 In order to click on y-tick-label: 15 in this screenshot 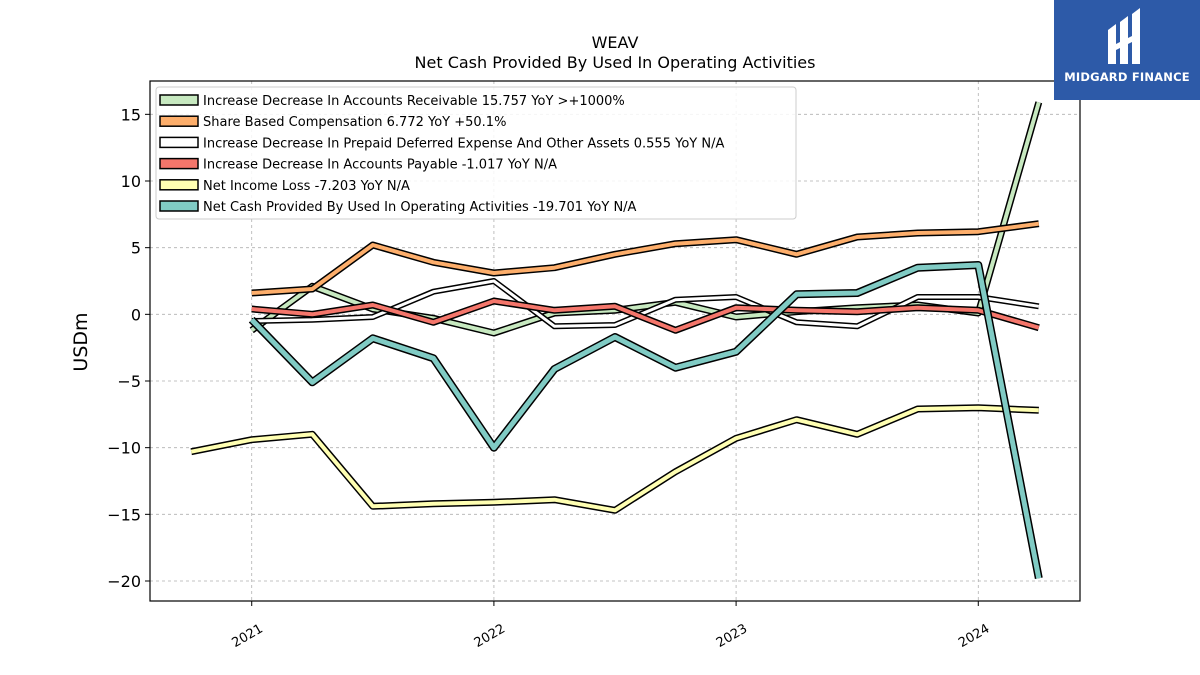, I will do `click(131, 114)`.